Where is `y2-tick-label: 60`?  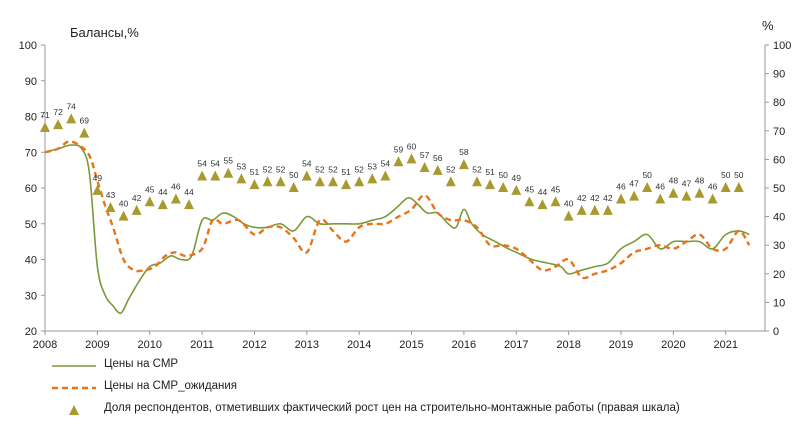 y2-tick-label: 60 is located at coordinates (779, 160).